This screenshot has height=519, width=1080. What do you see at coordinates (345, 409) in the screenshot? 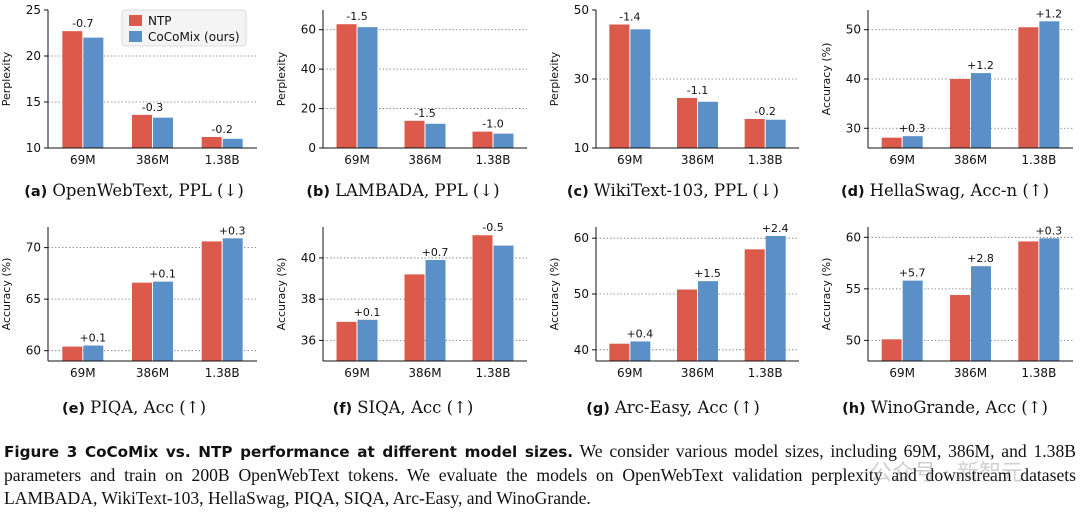
I see `subplot-letter: (f)` at bounding box center [345, 409].